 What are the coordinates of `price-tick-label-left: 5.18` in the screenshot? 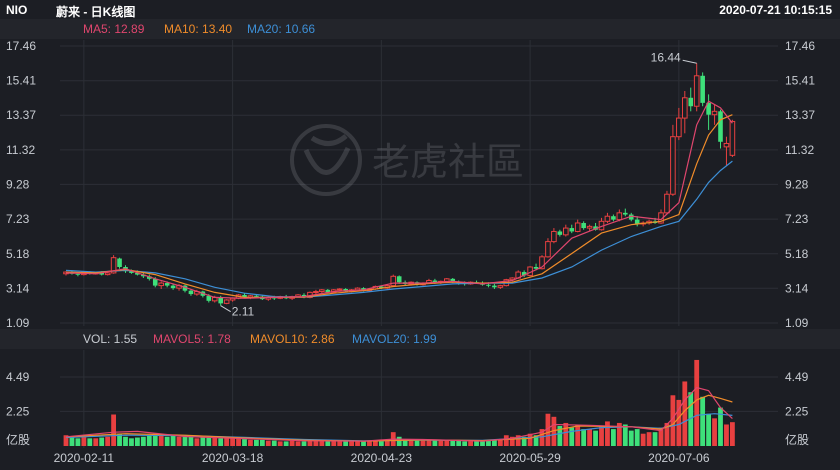 It's located at (18, 254).